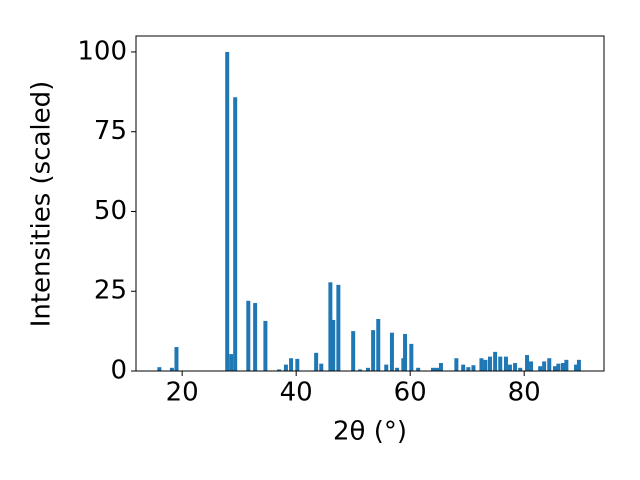 The height and width of the screenshot is (480, 640). Describe the element at coordinates (524, 393) in the screenshot. I see `x-tick-label: 80` at that location.